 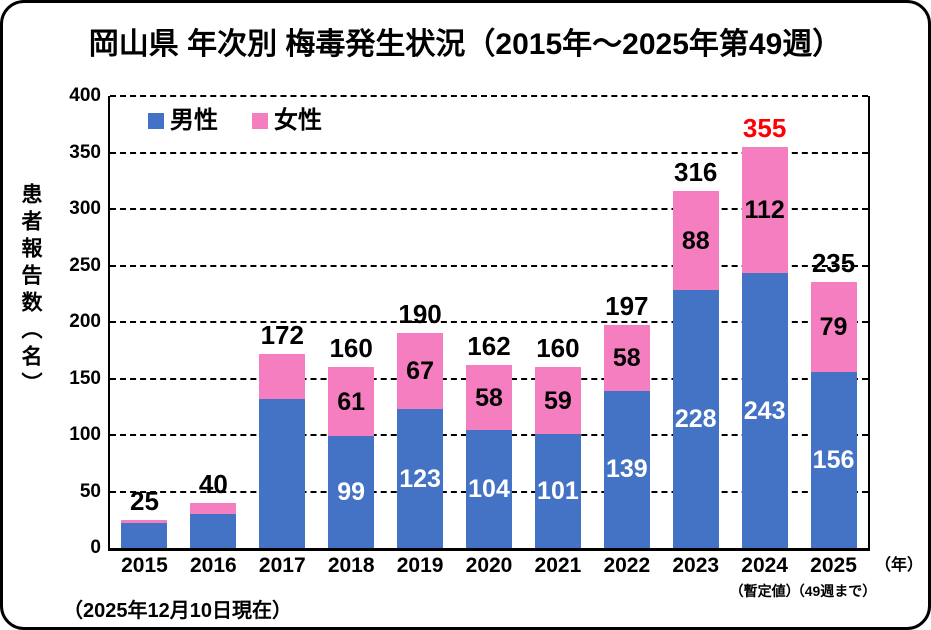 What do you see at coordinates (764, 591) in the screenshot?
I see `x-note-2024: （暫定値）` at bounding box center [764, 591].